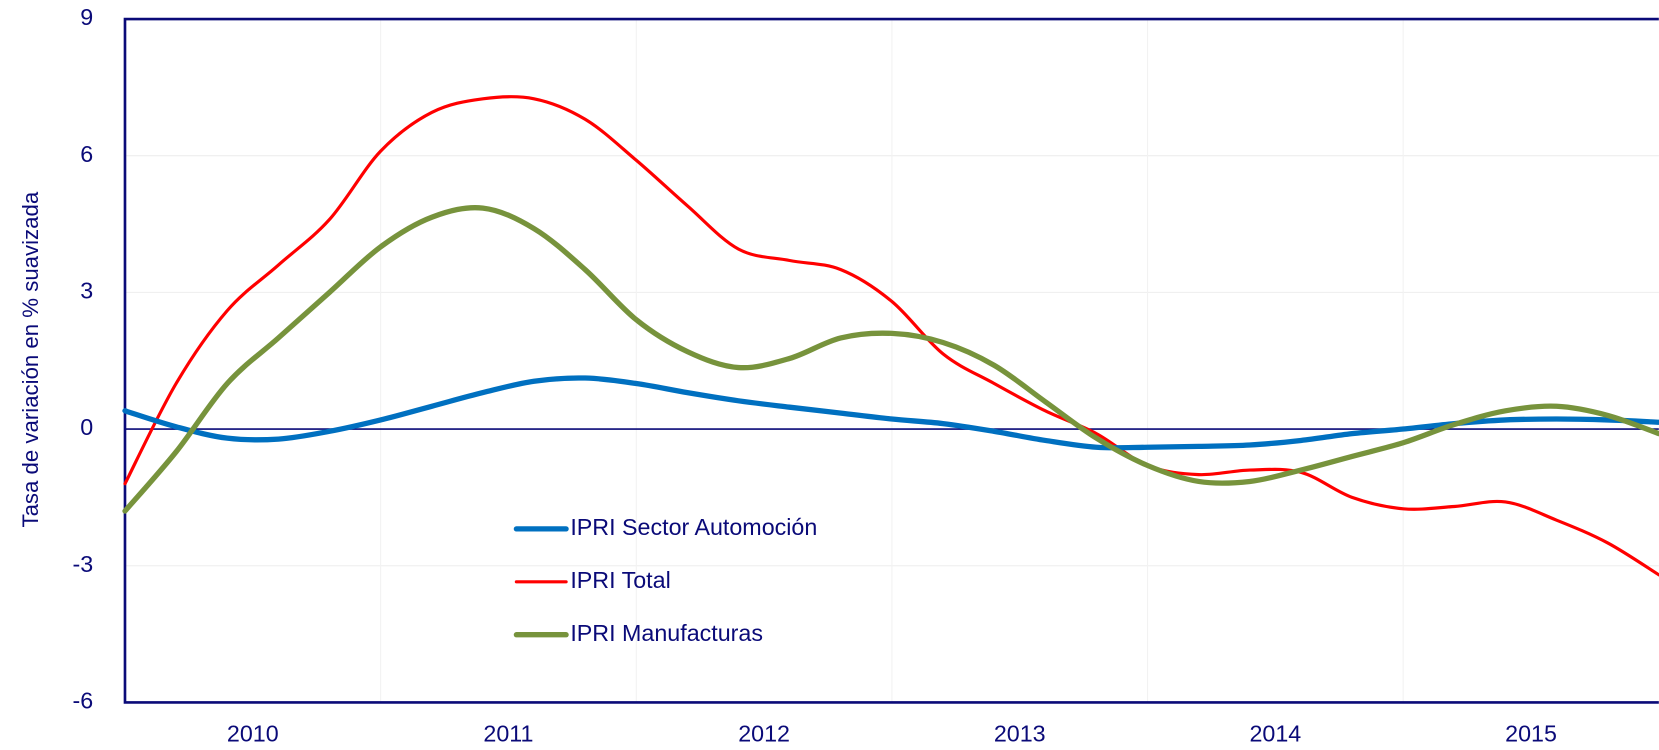 The height and width of the screenshot is (750, 1659). Describe the element at coordinates (693, 527) in the screenshot. I see `legend-label: IPRI Sector Automoción` at that location.